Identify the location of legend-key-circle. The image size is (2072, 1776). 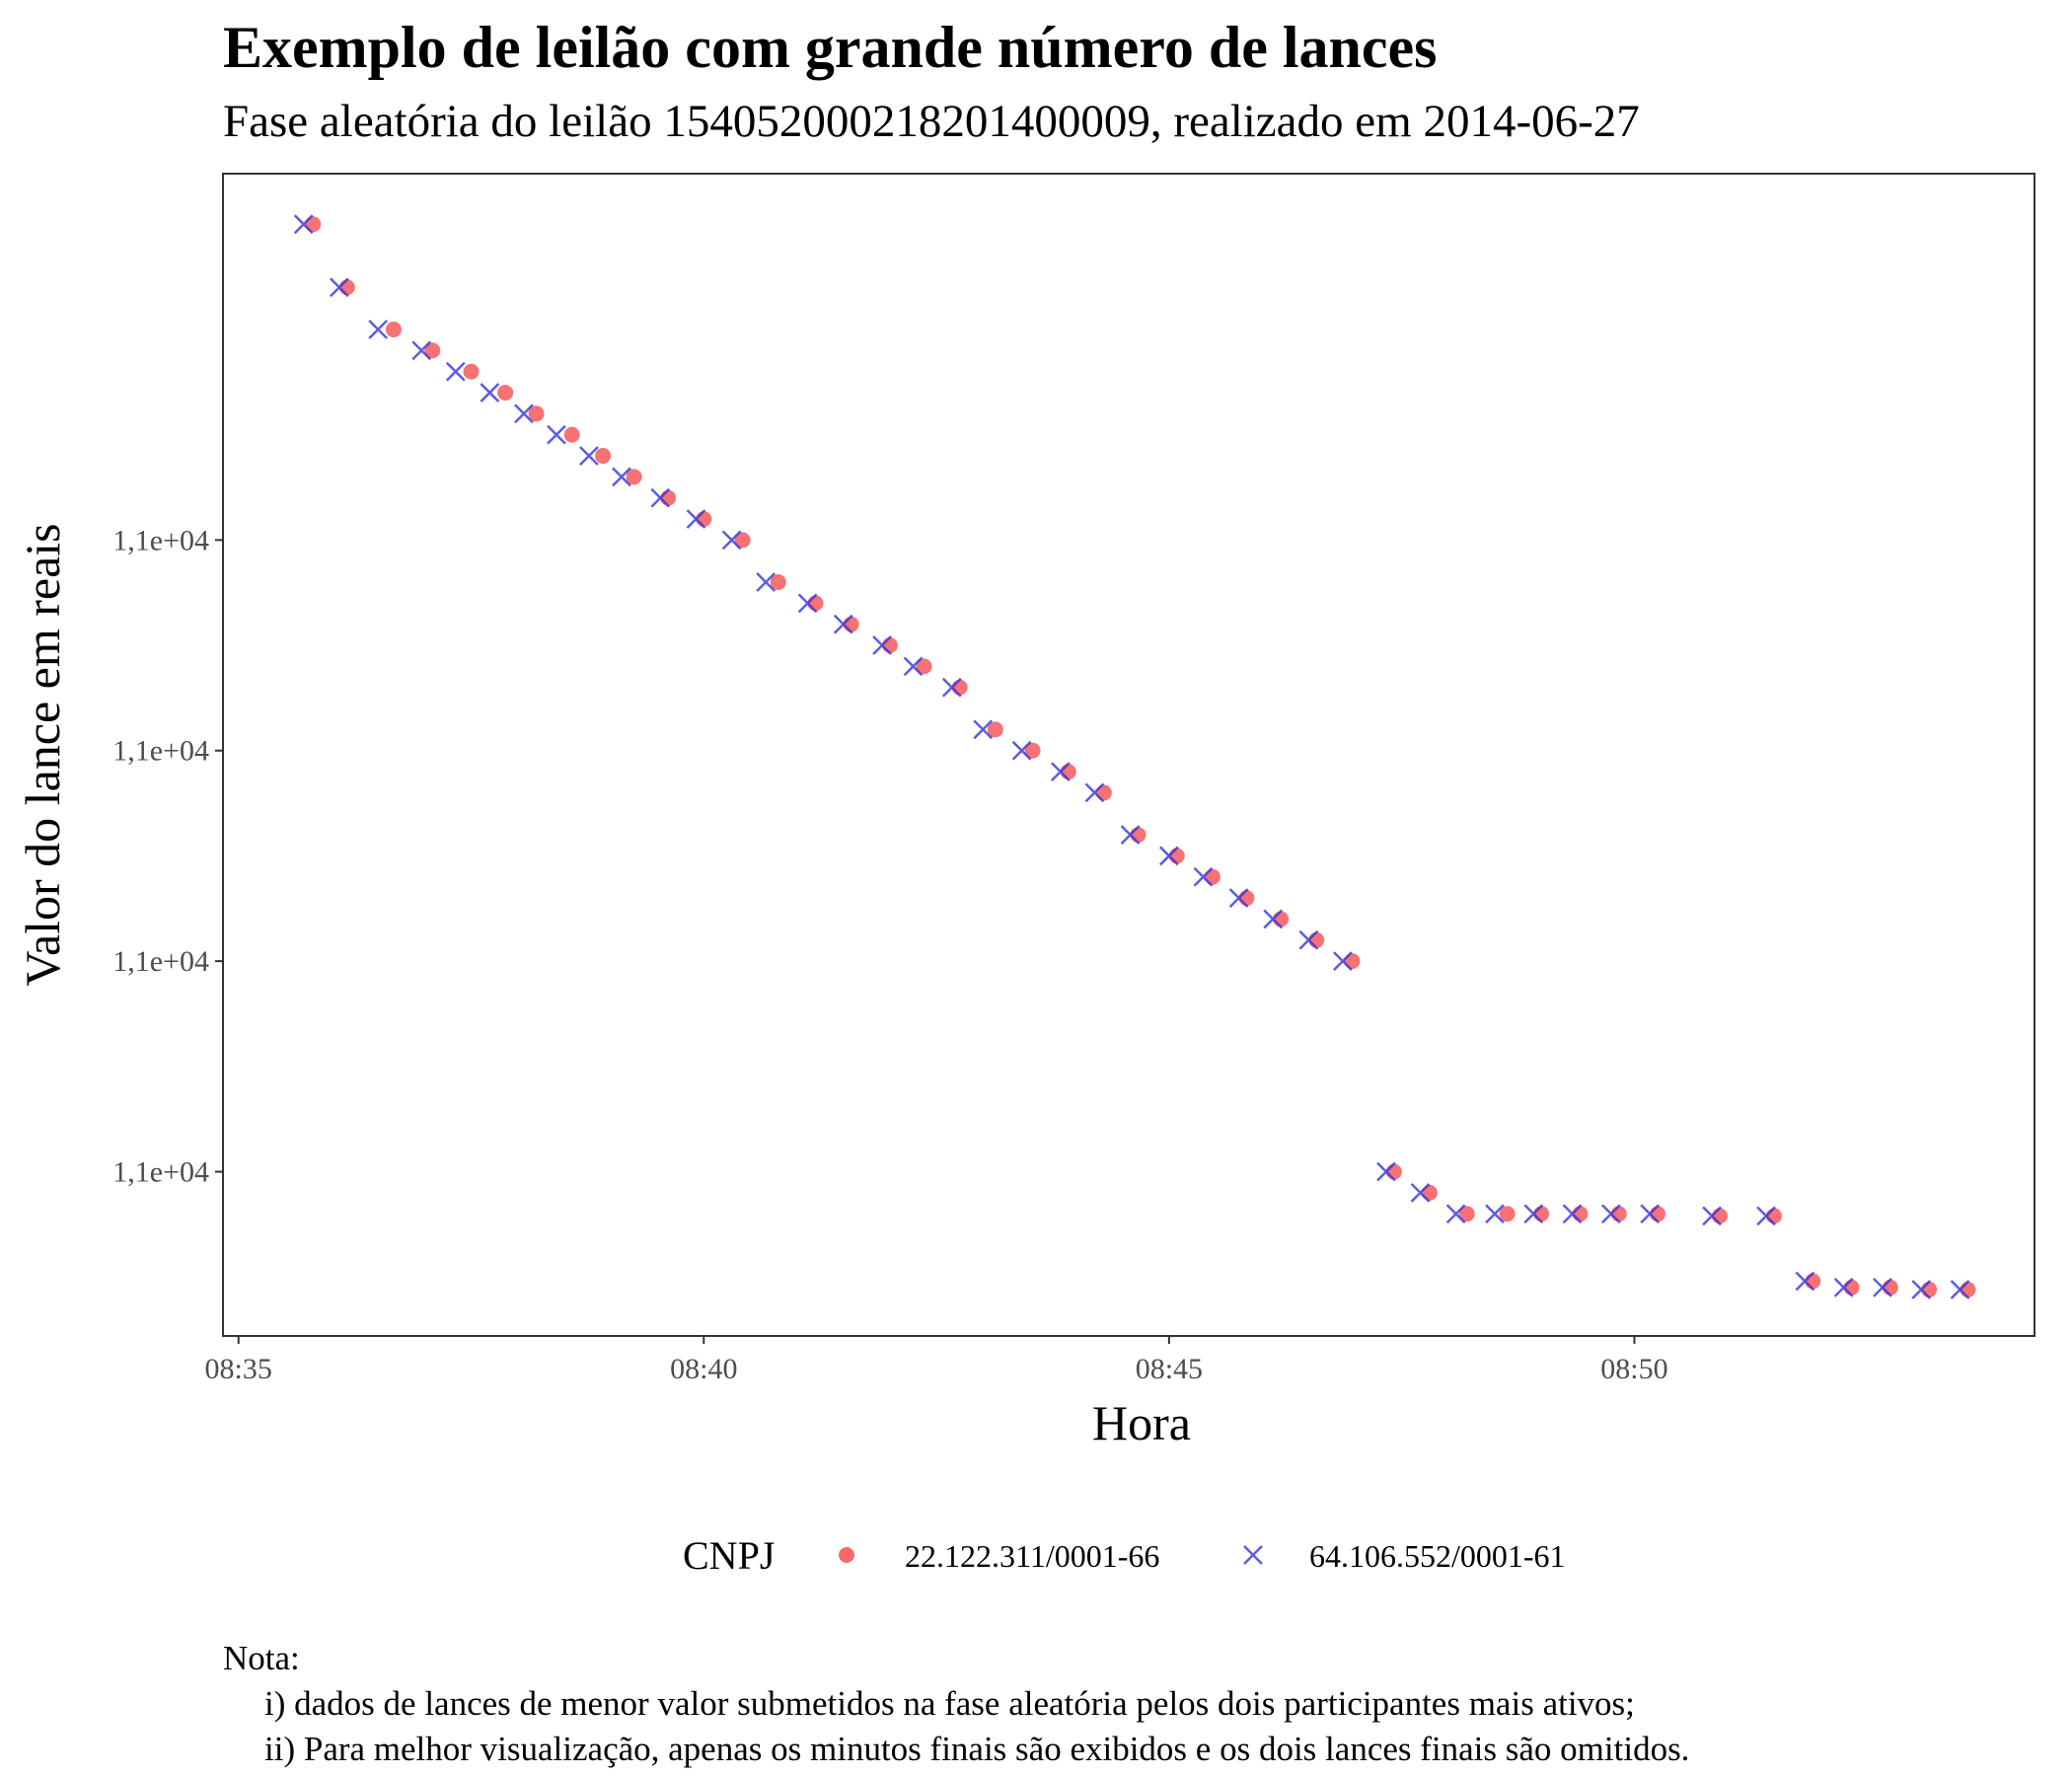
(847, 1555).